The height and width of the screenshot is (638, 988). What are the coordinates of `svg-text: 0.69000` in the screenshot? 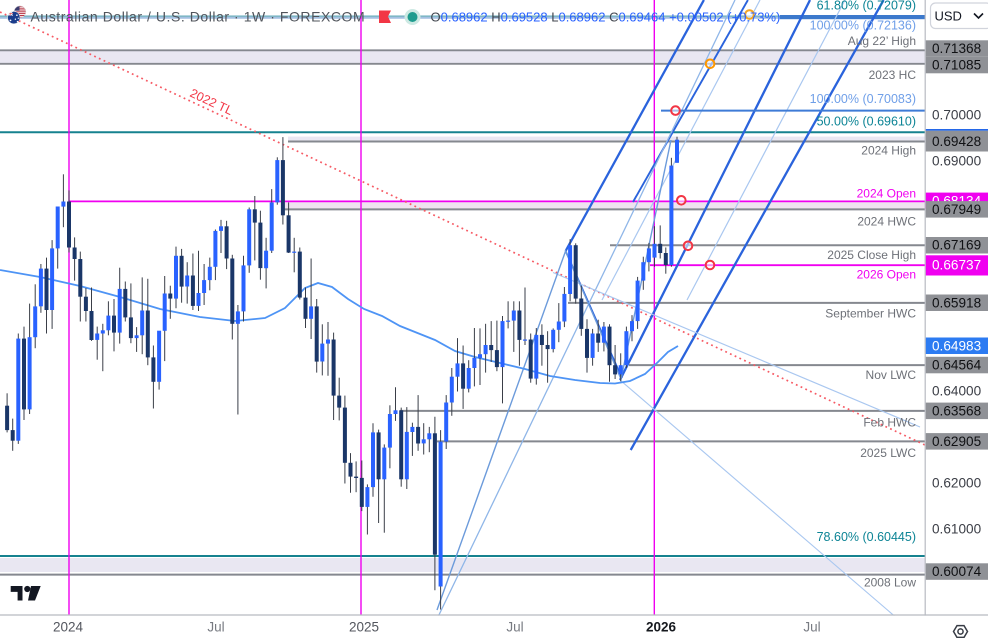 It's located at (957, 161).